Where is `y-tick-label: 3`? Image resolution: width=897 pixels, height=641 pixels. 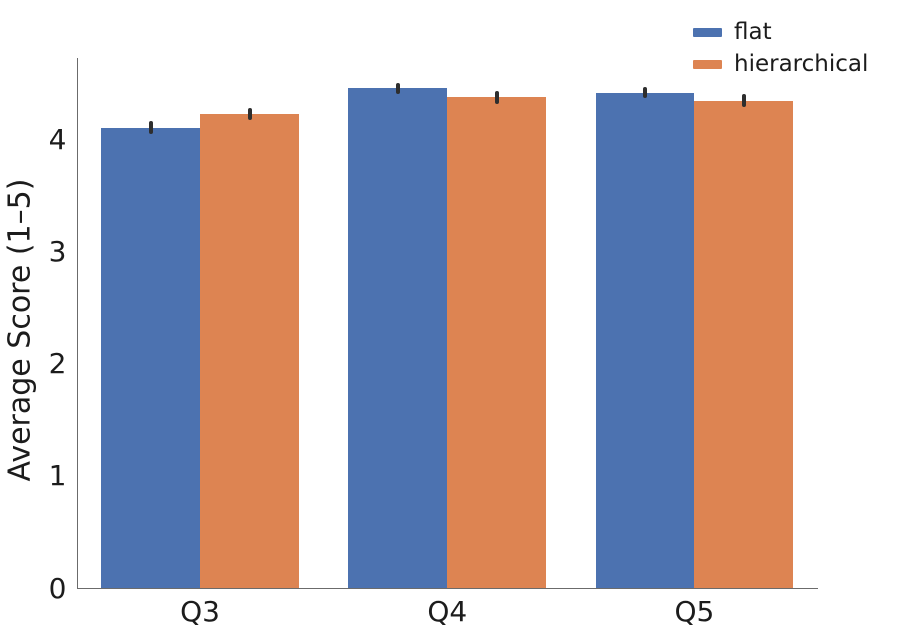 y-tick-label: 3 is located at coordinates (57, 252).